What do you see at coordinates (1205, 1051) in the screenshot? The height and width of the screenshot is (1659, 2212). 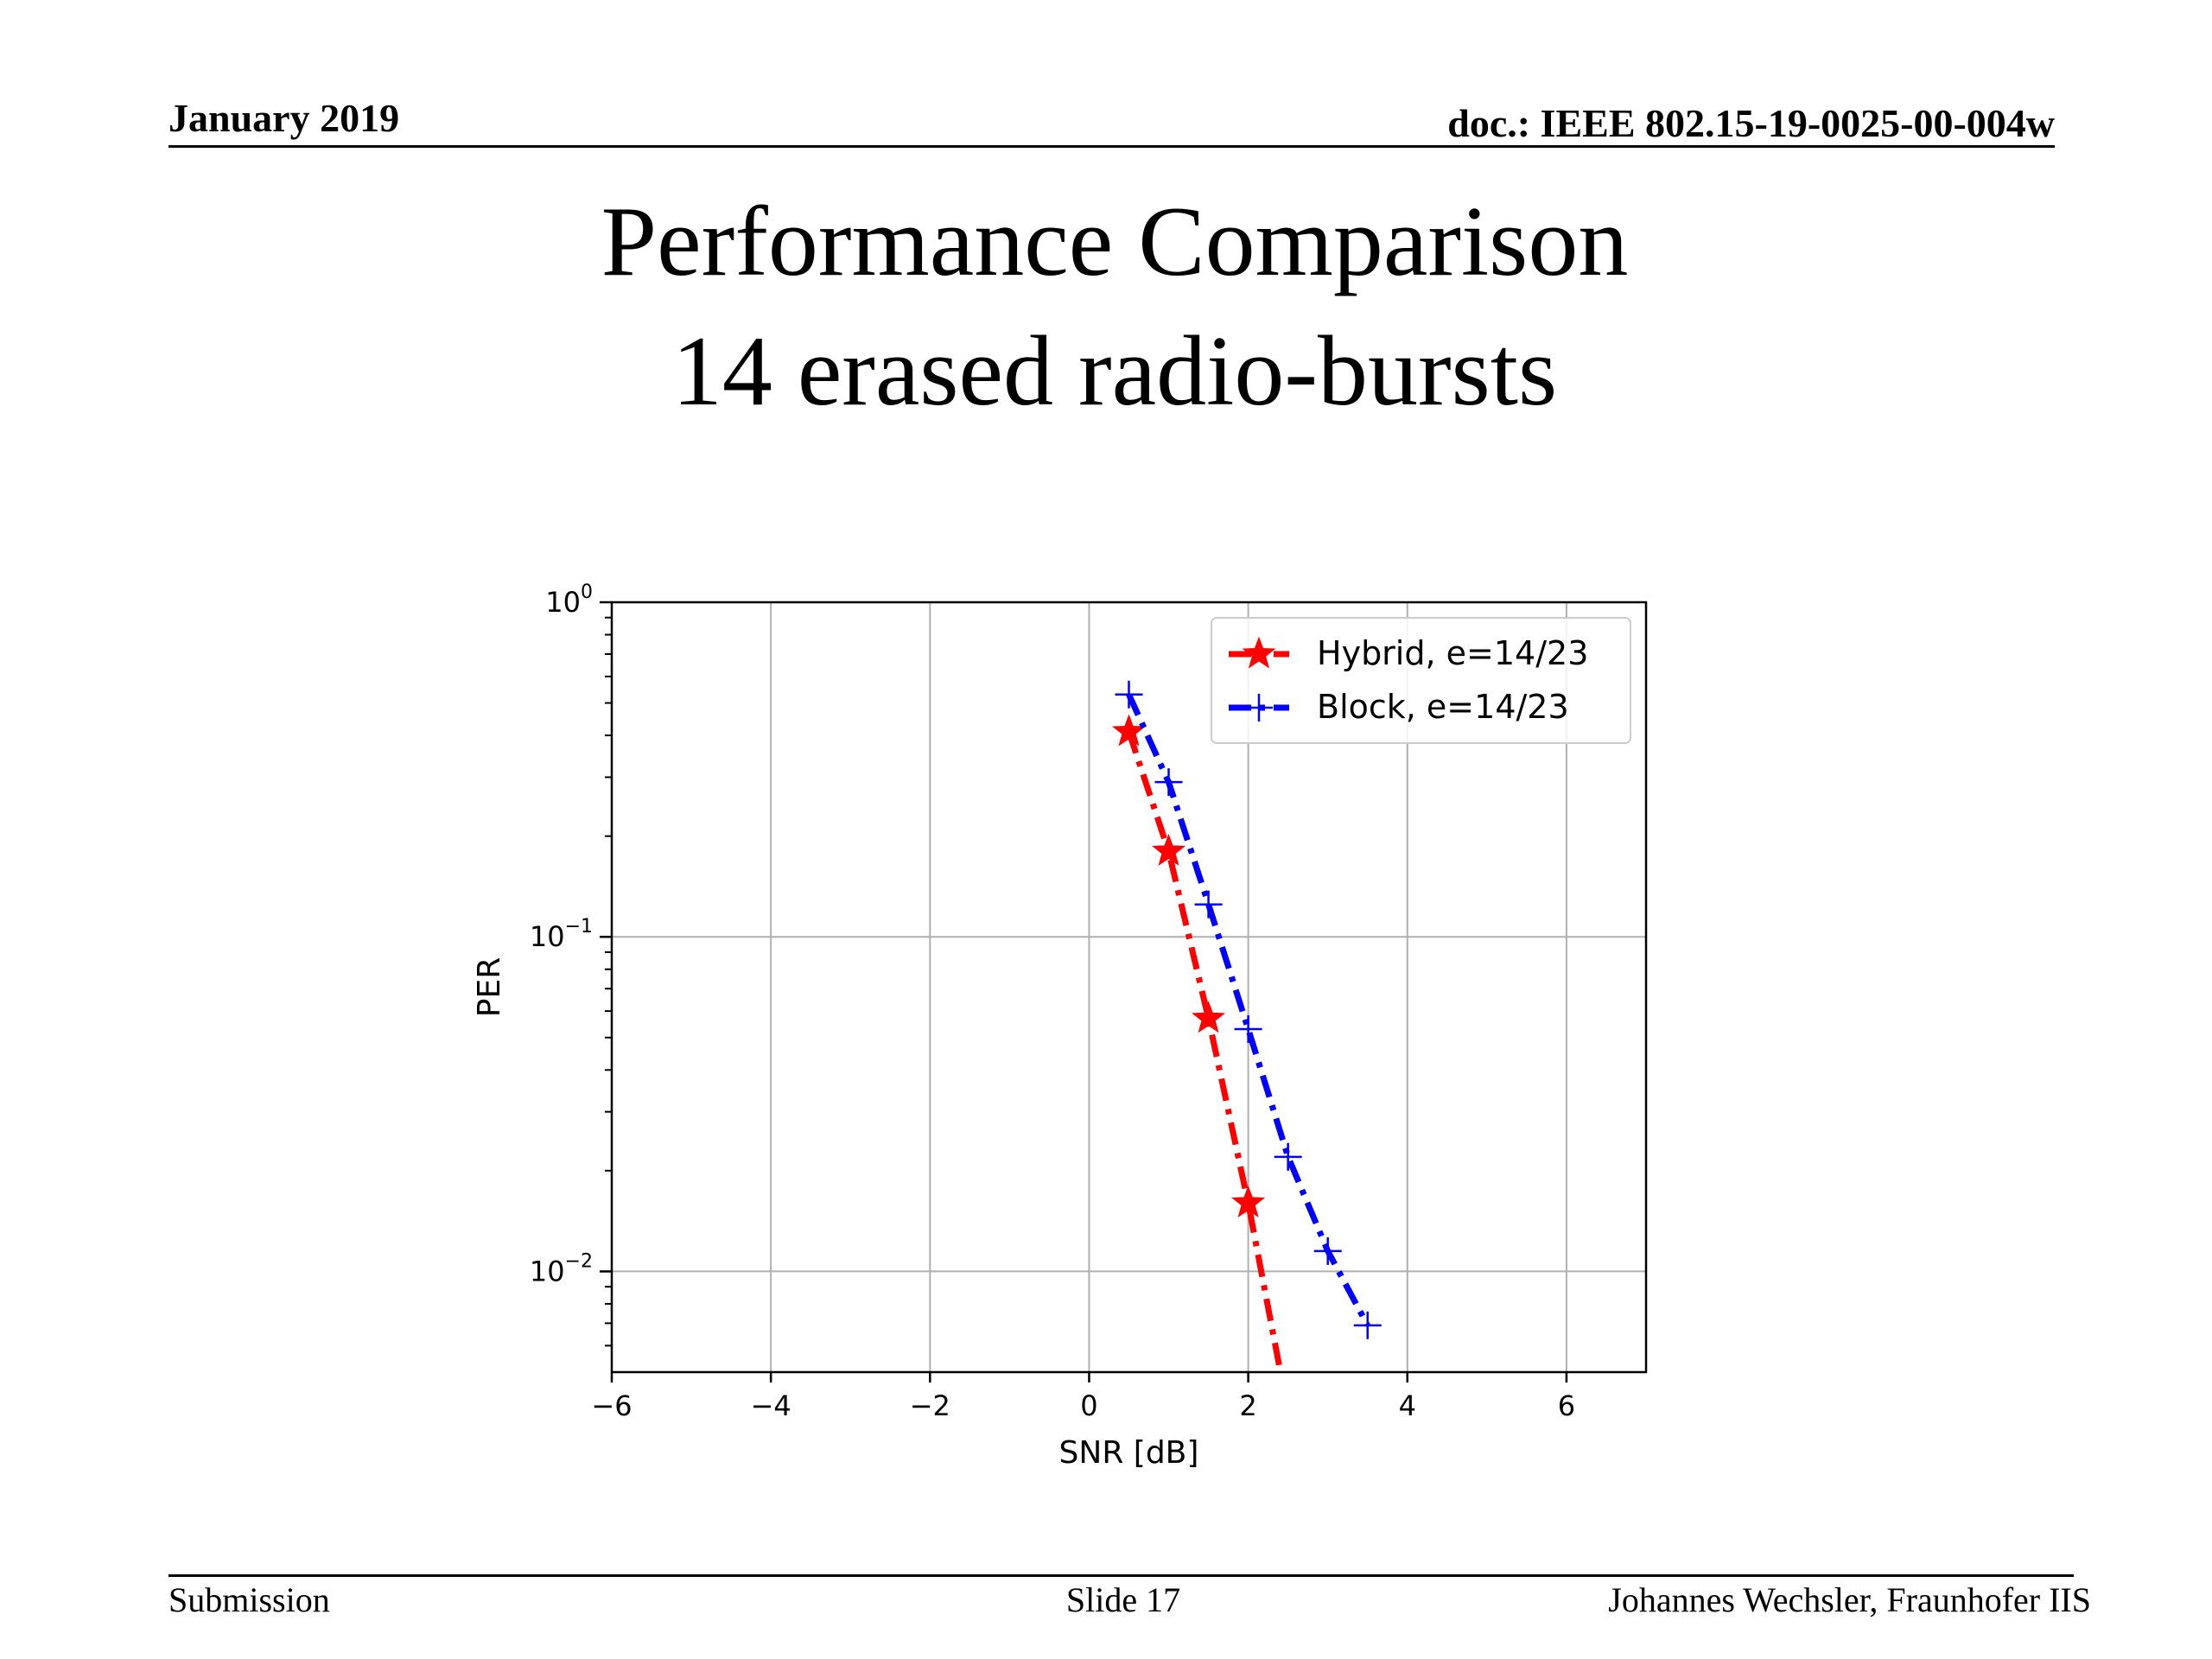 I see `series-line` at bounding box center [1205, 1051].